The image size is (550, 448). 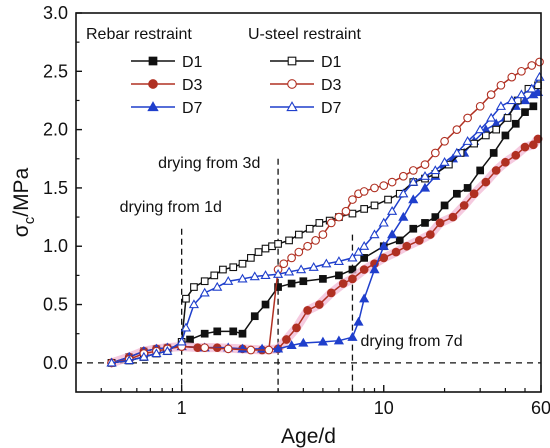 What do you see at coordinates (306, 85) in the screenshot?
I see `legend-item: D3` at bounding box center [306, 85].